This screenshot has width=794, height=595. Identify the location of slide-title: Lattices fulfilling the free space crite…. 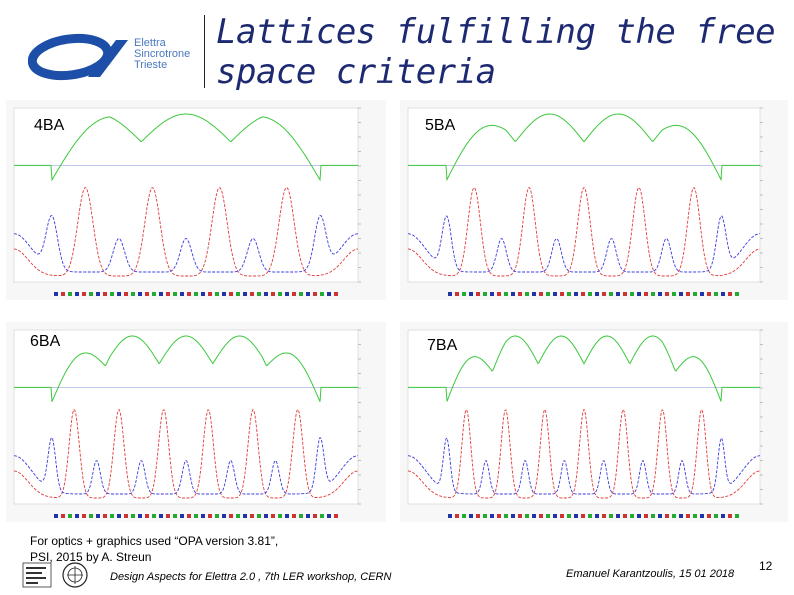
(496, 52).